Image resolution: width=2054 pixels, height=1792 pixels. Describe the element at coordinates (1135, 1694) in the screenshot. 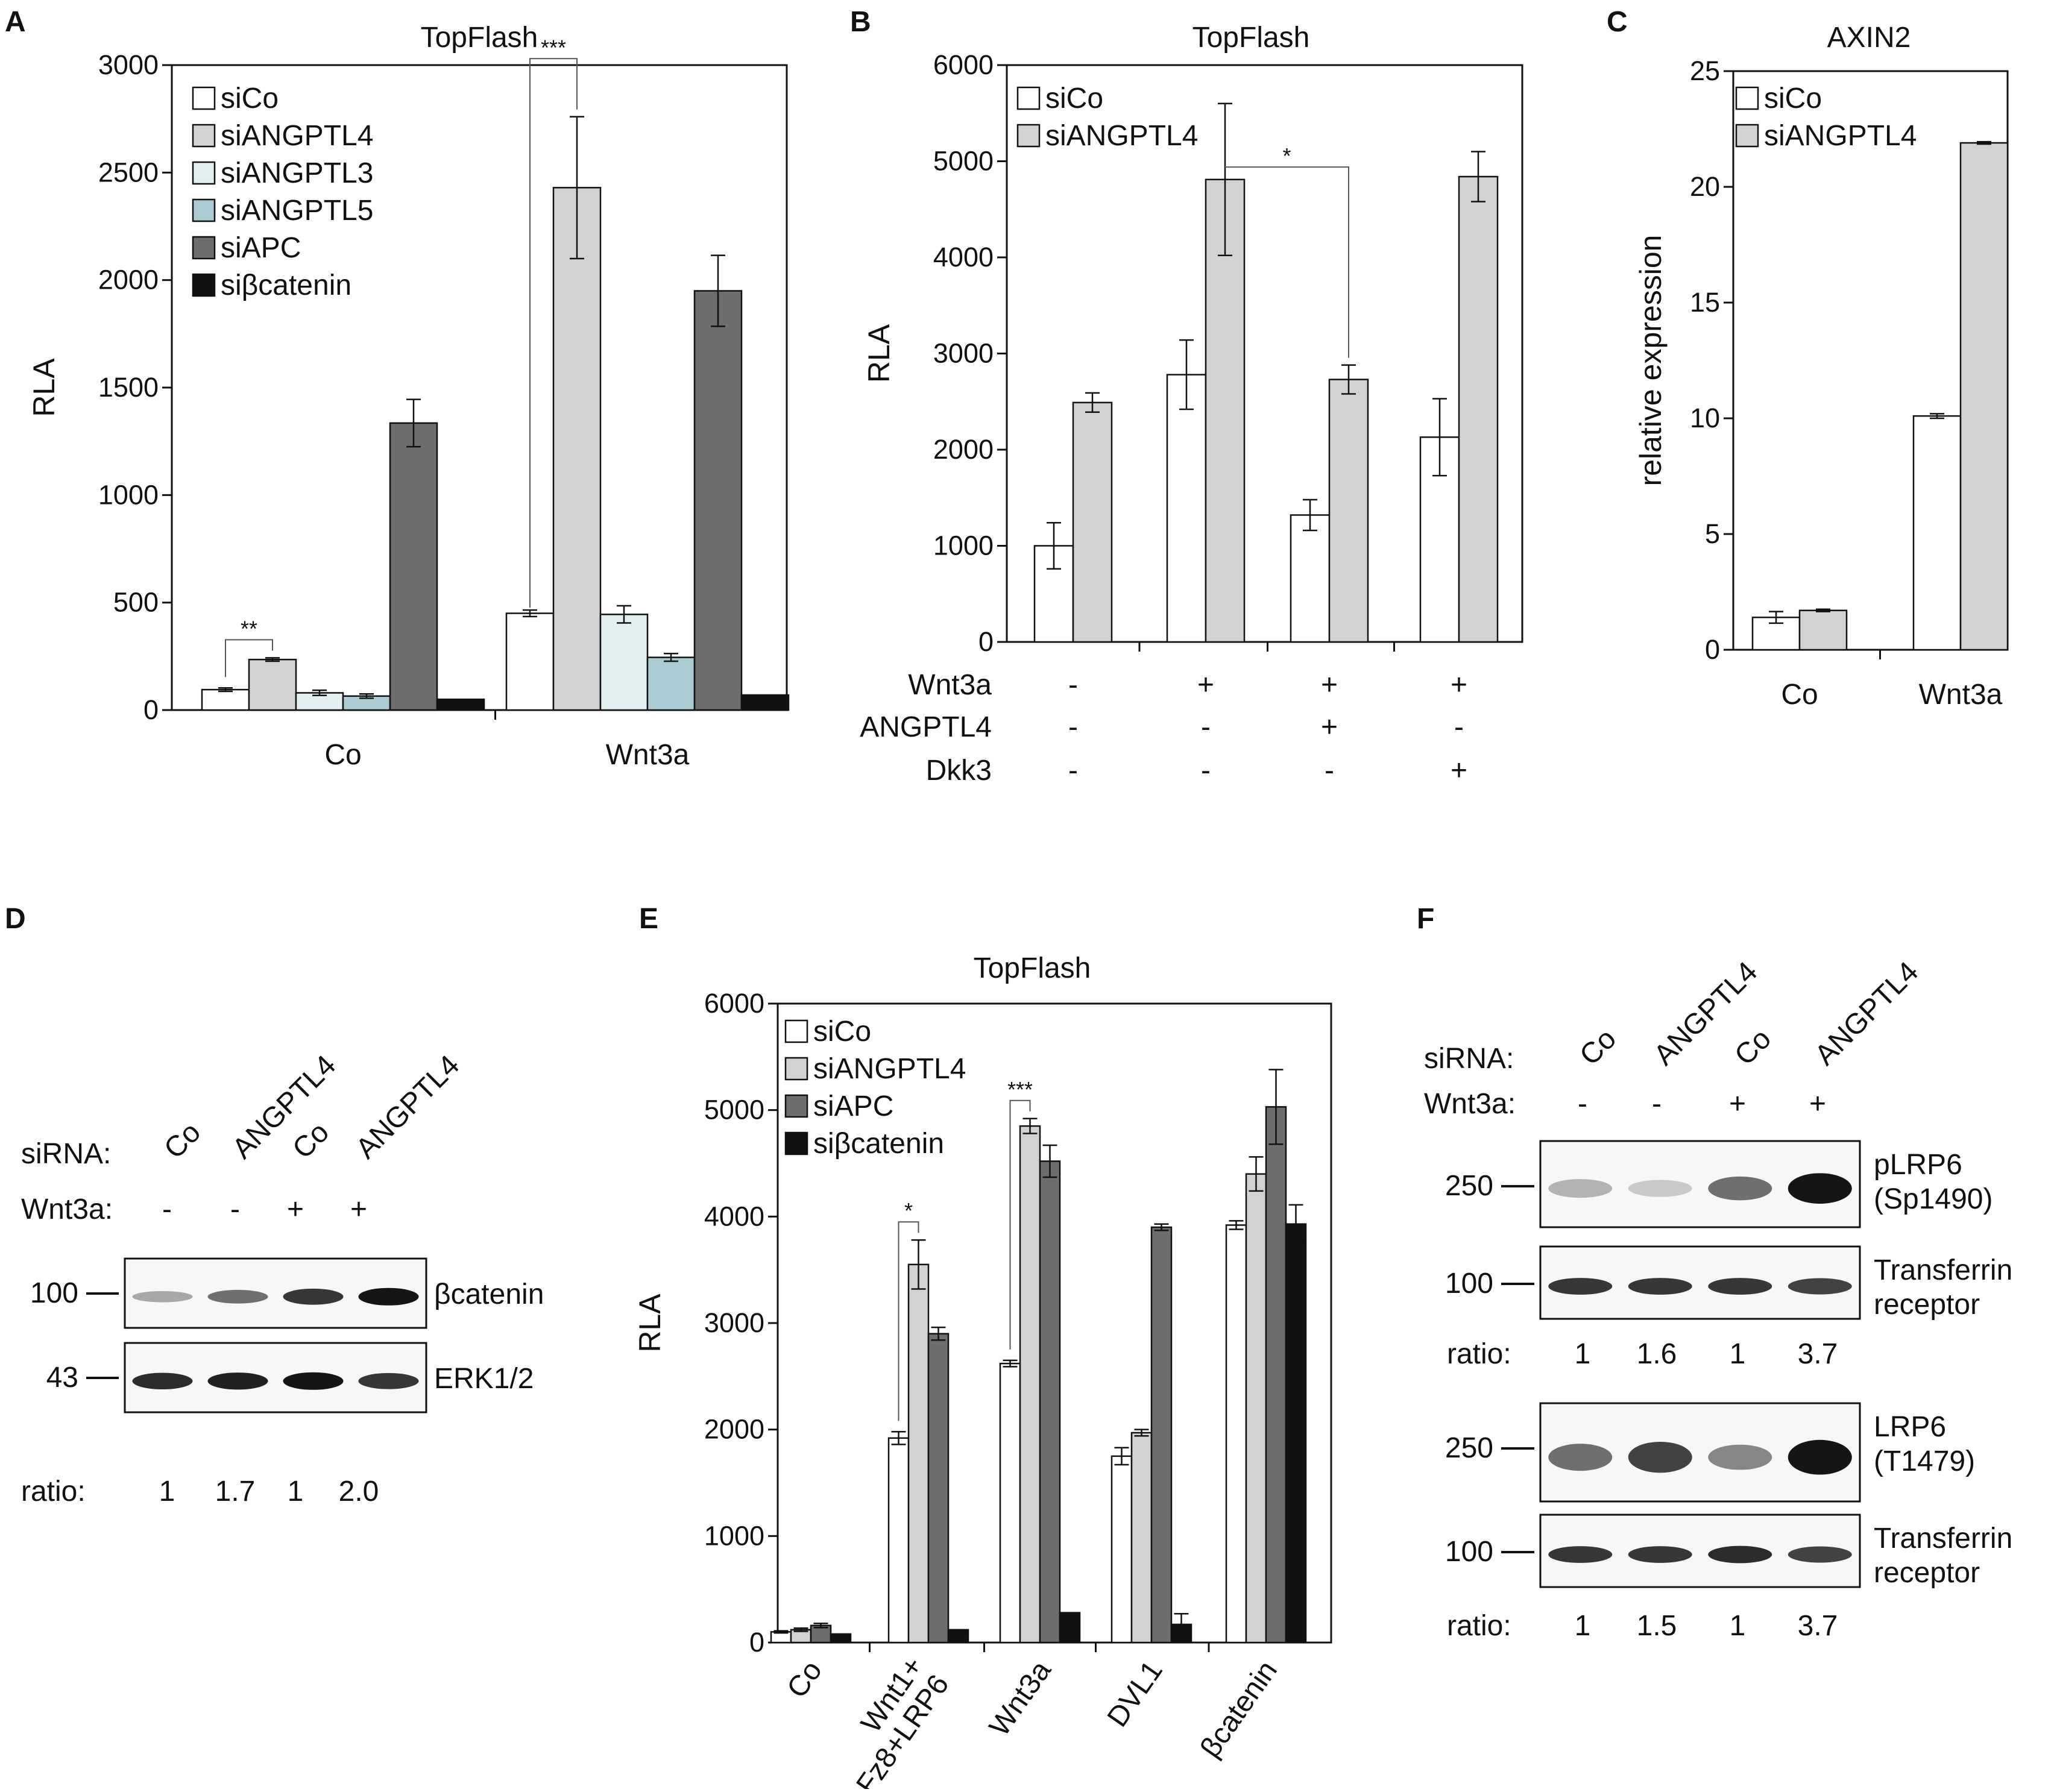

I see `x-tick-label-line: DVL1` at that location.